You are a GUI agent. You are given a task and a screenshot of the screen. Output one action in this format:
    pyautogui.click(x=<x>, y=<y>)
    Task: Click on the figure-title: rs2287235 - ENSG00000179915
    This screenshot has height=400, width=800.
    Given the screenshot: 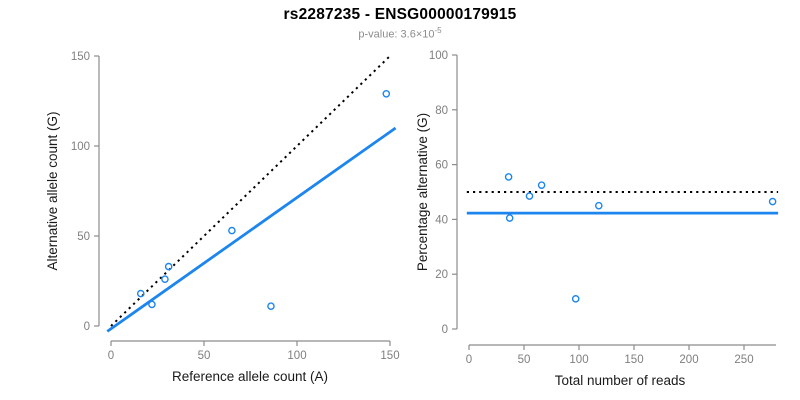 What is the action you would take?
    pyautogui.click(x=400, y=14)
    